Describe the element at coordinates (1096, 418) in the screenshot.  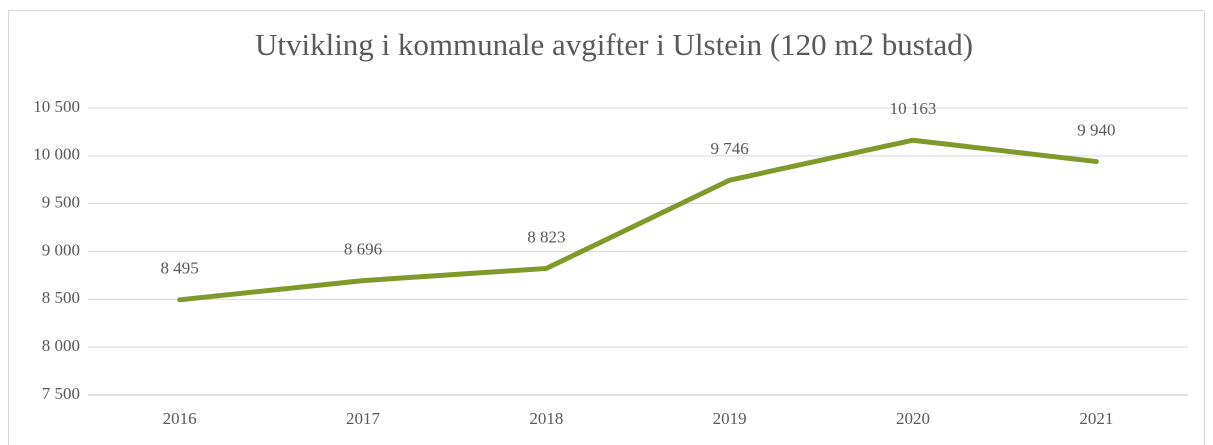
I see `x-tick-label: 2021` at that location.